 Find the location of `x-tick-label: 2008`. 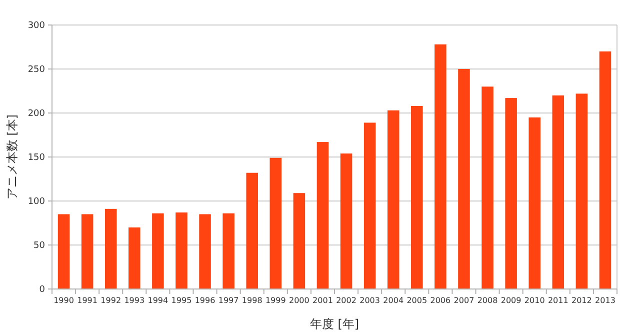

x-tick-label: 2008 is located at coordinates (487, 300).